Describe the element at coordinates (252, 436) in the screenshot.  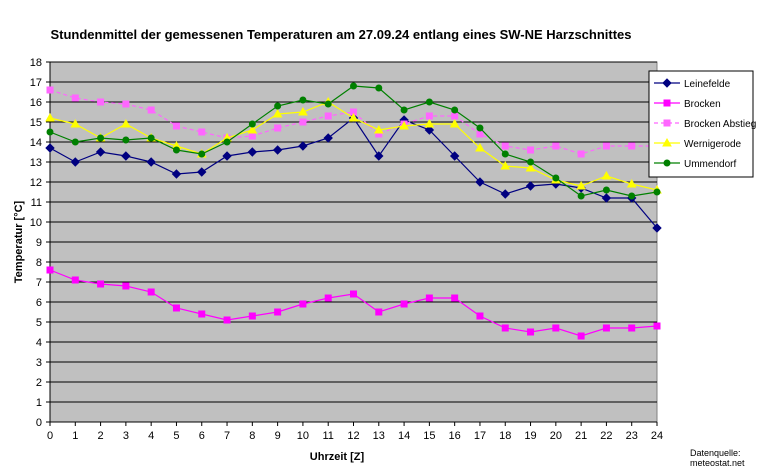
I see `x-tick-label: 8` at that location.